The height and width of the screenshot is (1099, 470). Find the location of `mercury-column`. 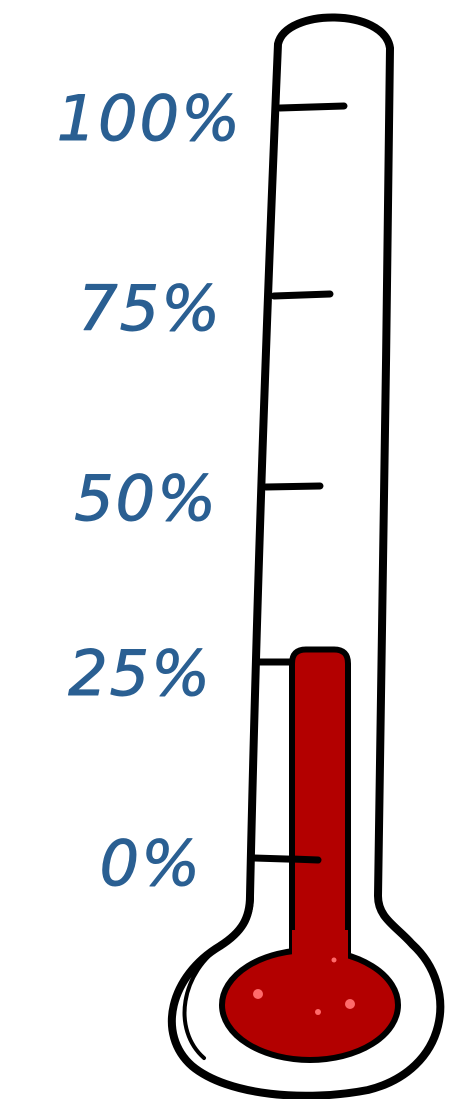

mercury-column is located at coordinates (320, 818).